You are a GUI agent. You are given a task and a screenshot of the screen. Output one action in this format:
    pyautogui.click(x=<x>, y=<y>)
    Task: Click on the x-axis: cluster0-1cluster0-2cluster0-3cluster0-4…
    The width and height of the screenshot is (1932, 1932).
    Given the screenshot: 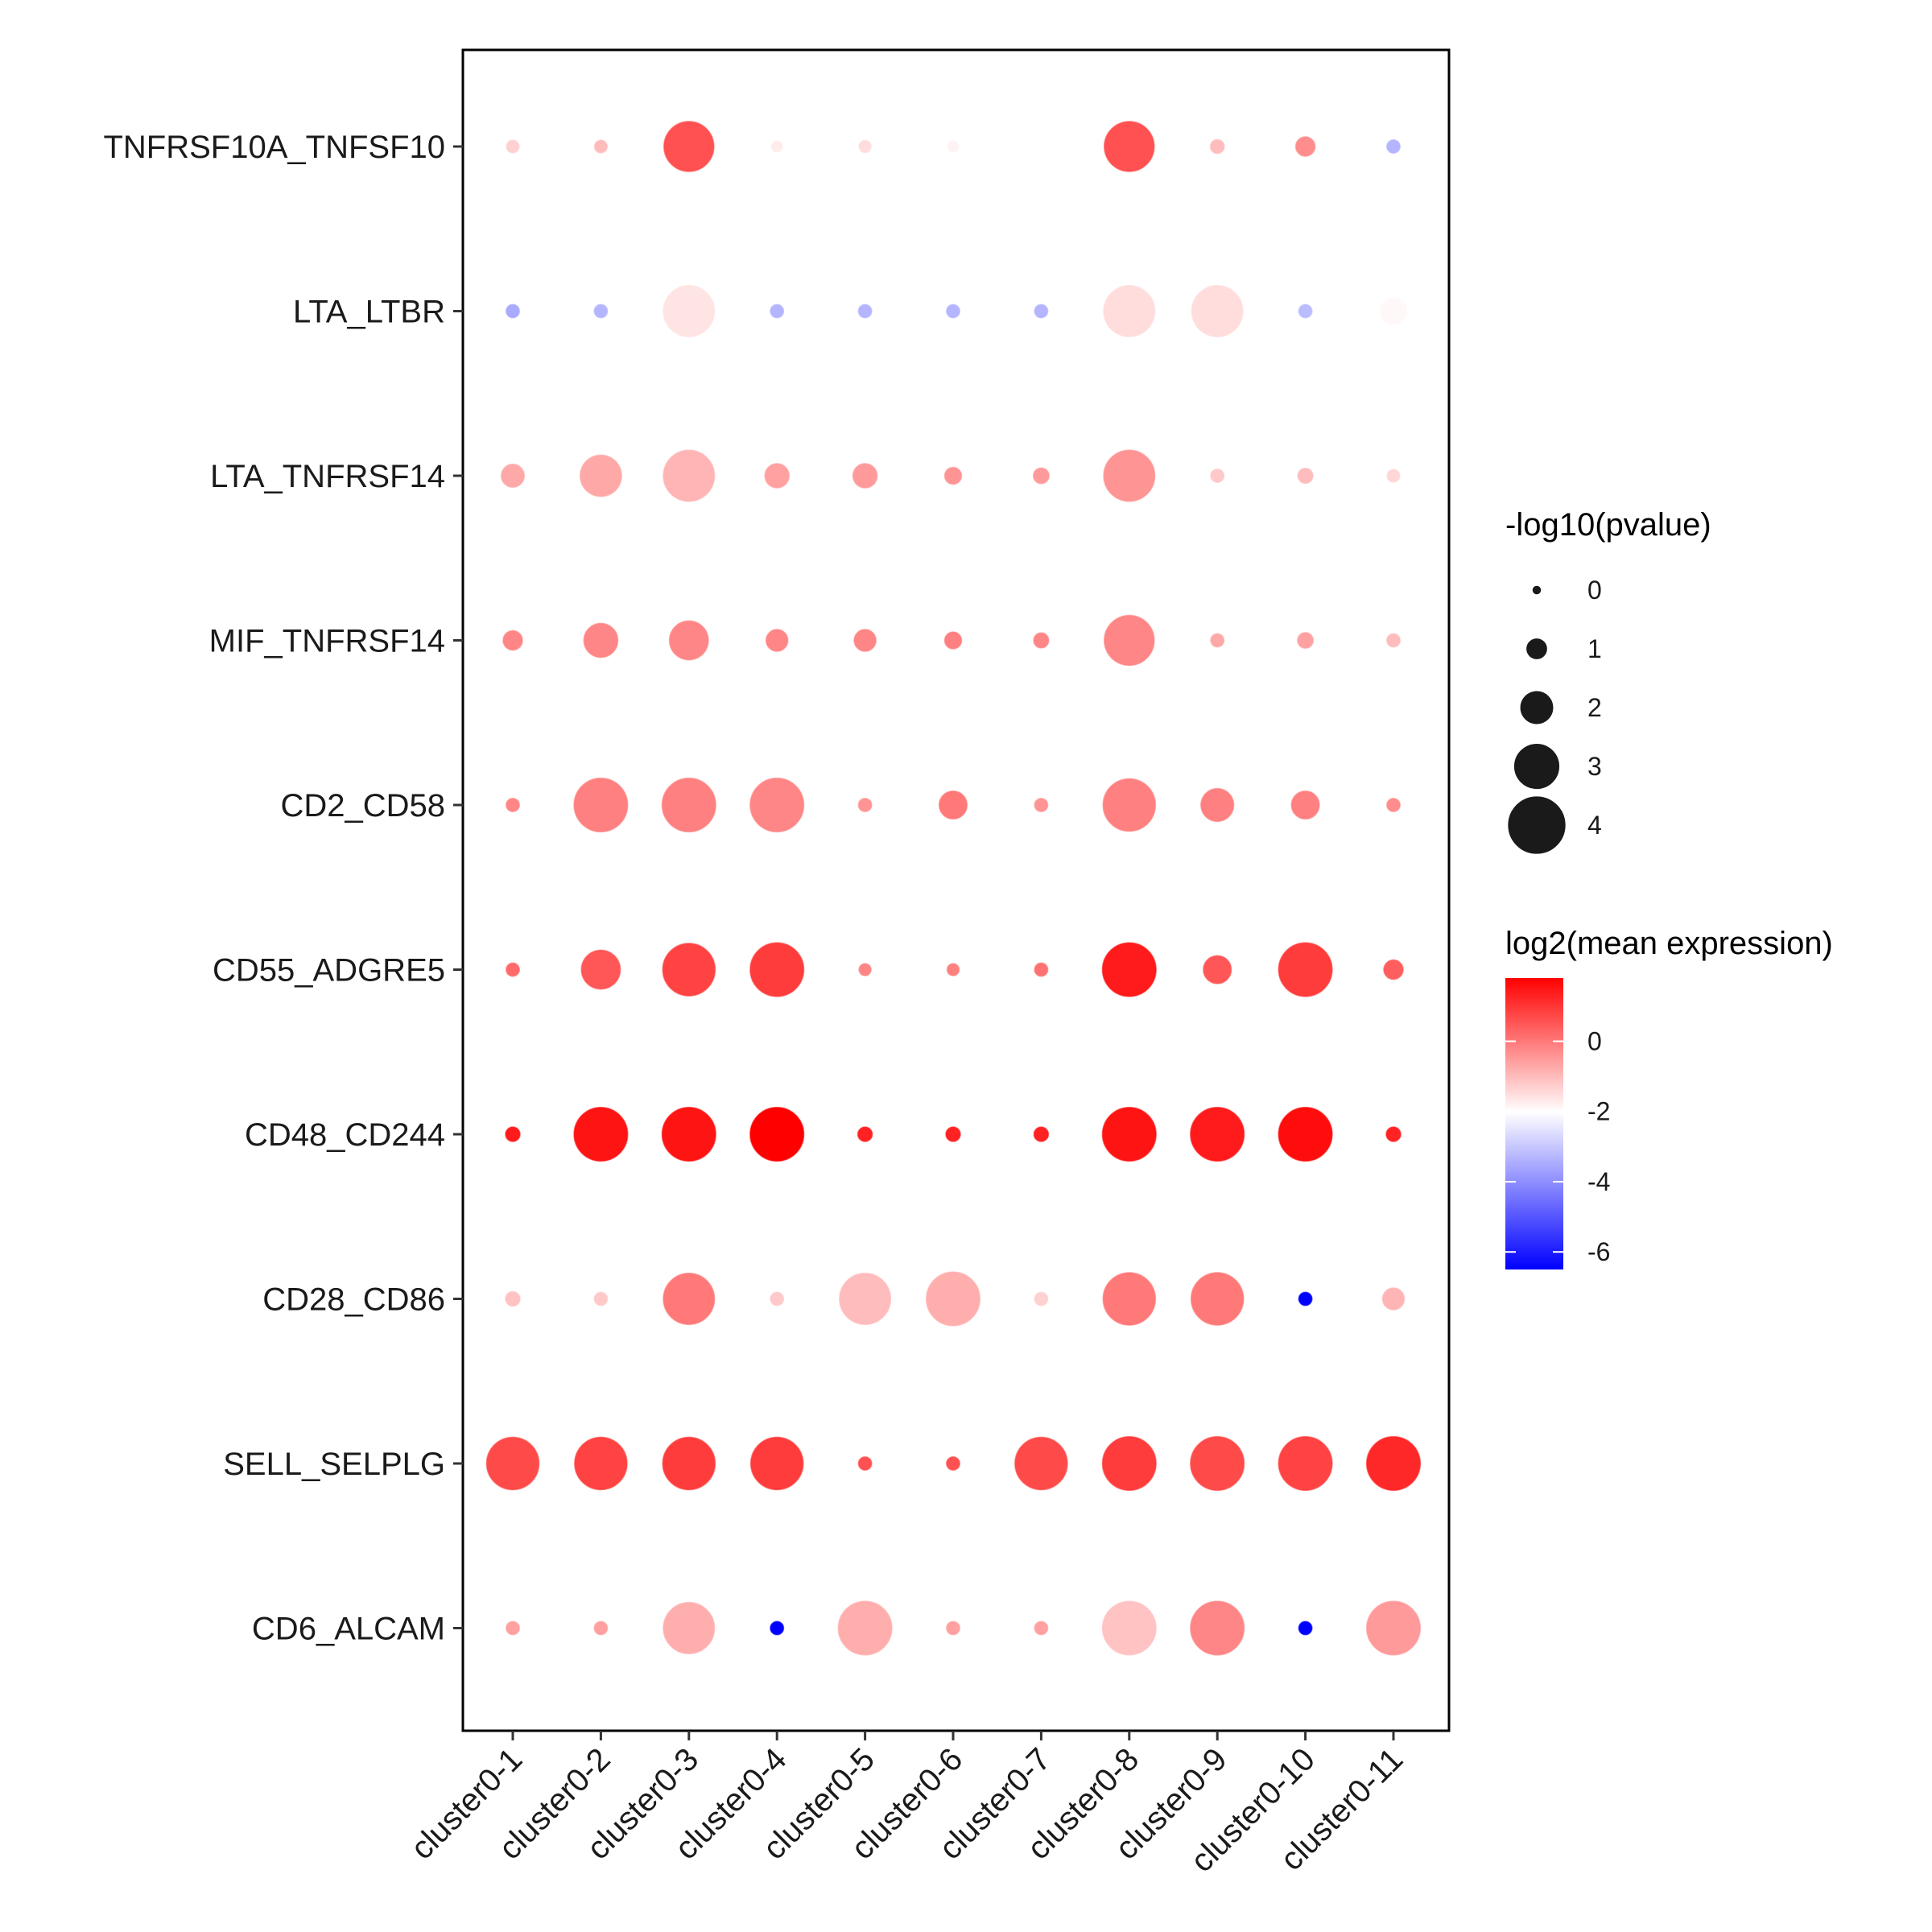 What is the action you would take?
    pyautogui.click(x=907, y=1805)
    